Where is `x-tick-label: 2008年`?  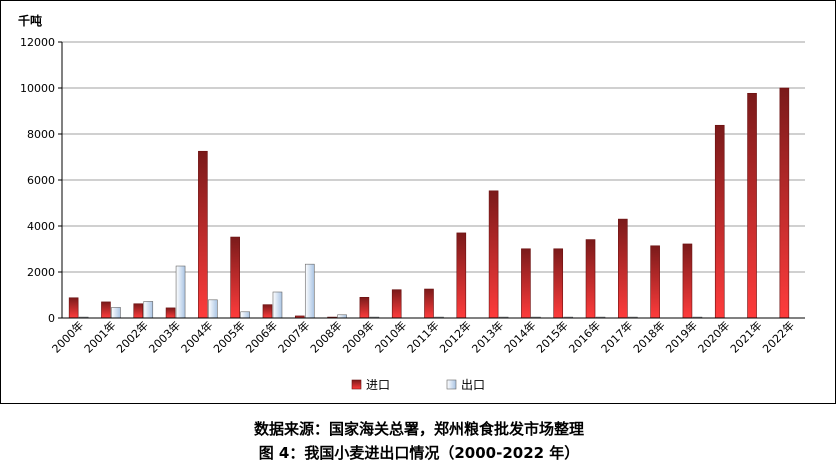
x-tick-label: 2008年 is located at coordinates (325, 336).